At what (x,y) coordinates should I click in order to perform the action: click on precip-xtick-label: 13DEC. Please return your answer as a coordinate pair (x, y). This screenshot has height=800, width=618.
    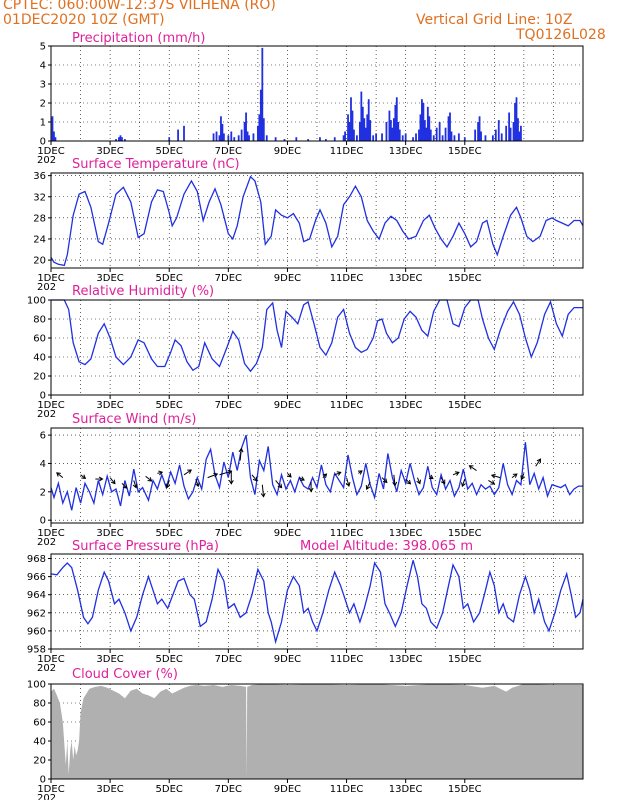
    Looking at the image, I should click on (406, 151).